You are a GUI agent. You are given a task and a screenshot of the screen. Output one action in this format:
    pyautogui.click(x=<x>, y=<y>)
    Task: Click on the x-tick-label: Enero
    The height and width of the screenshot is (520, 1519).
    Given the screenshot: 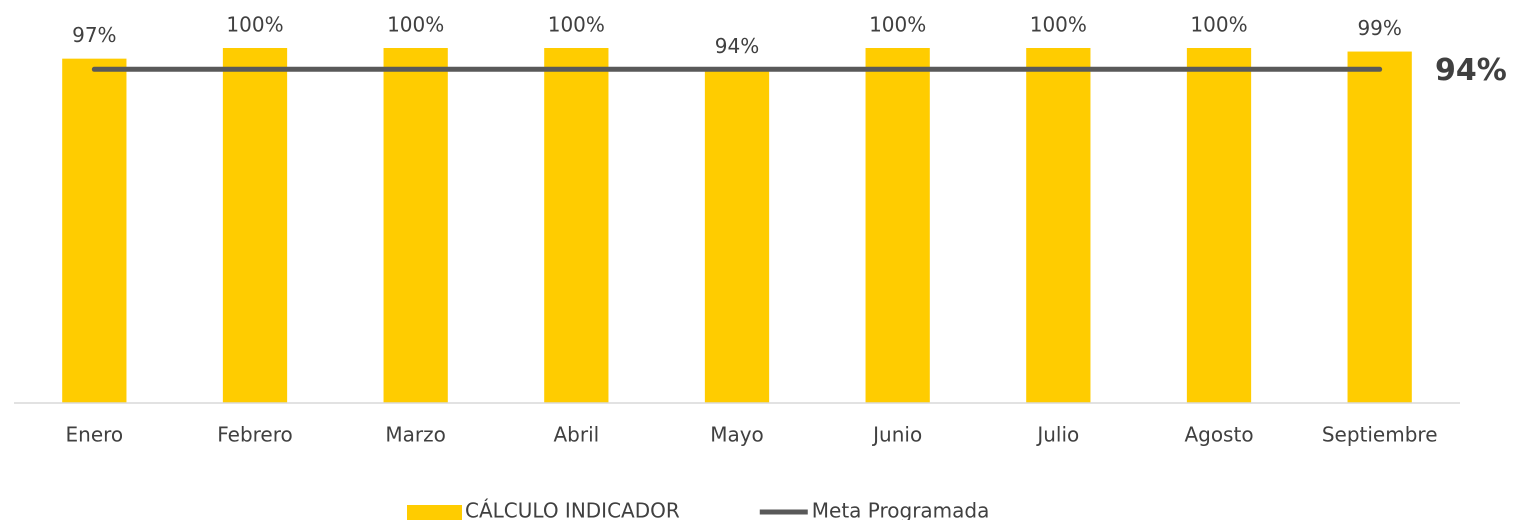 What is the action you would take?
    pyautogui.click(x=95, y=435)
    